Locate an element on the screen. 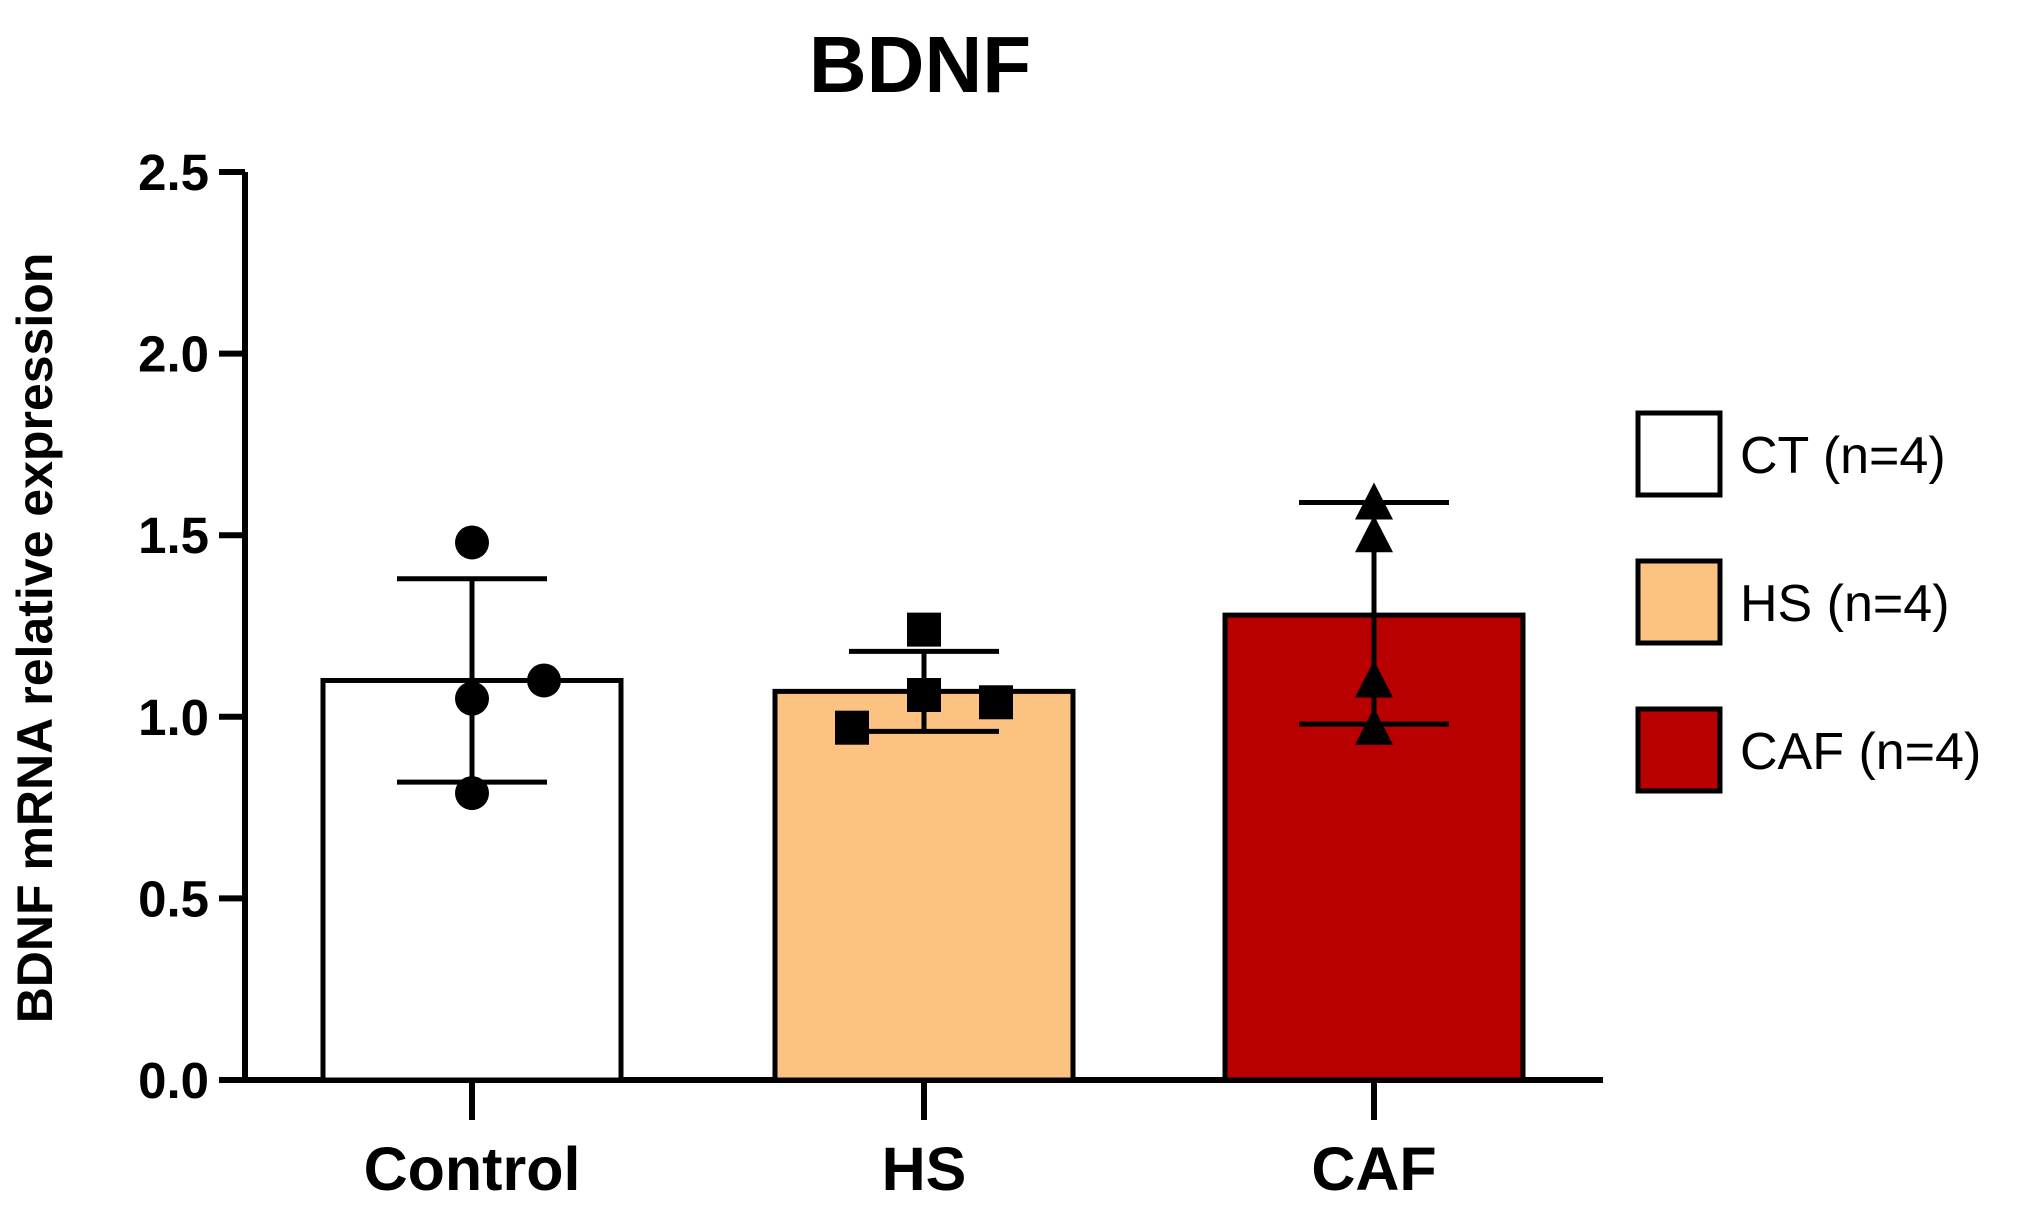  legend-label: CT (n=4) is located at coordinates (1843, 456).